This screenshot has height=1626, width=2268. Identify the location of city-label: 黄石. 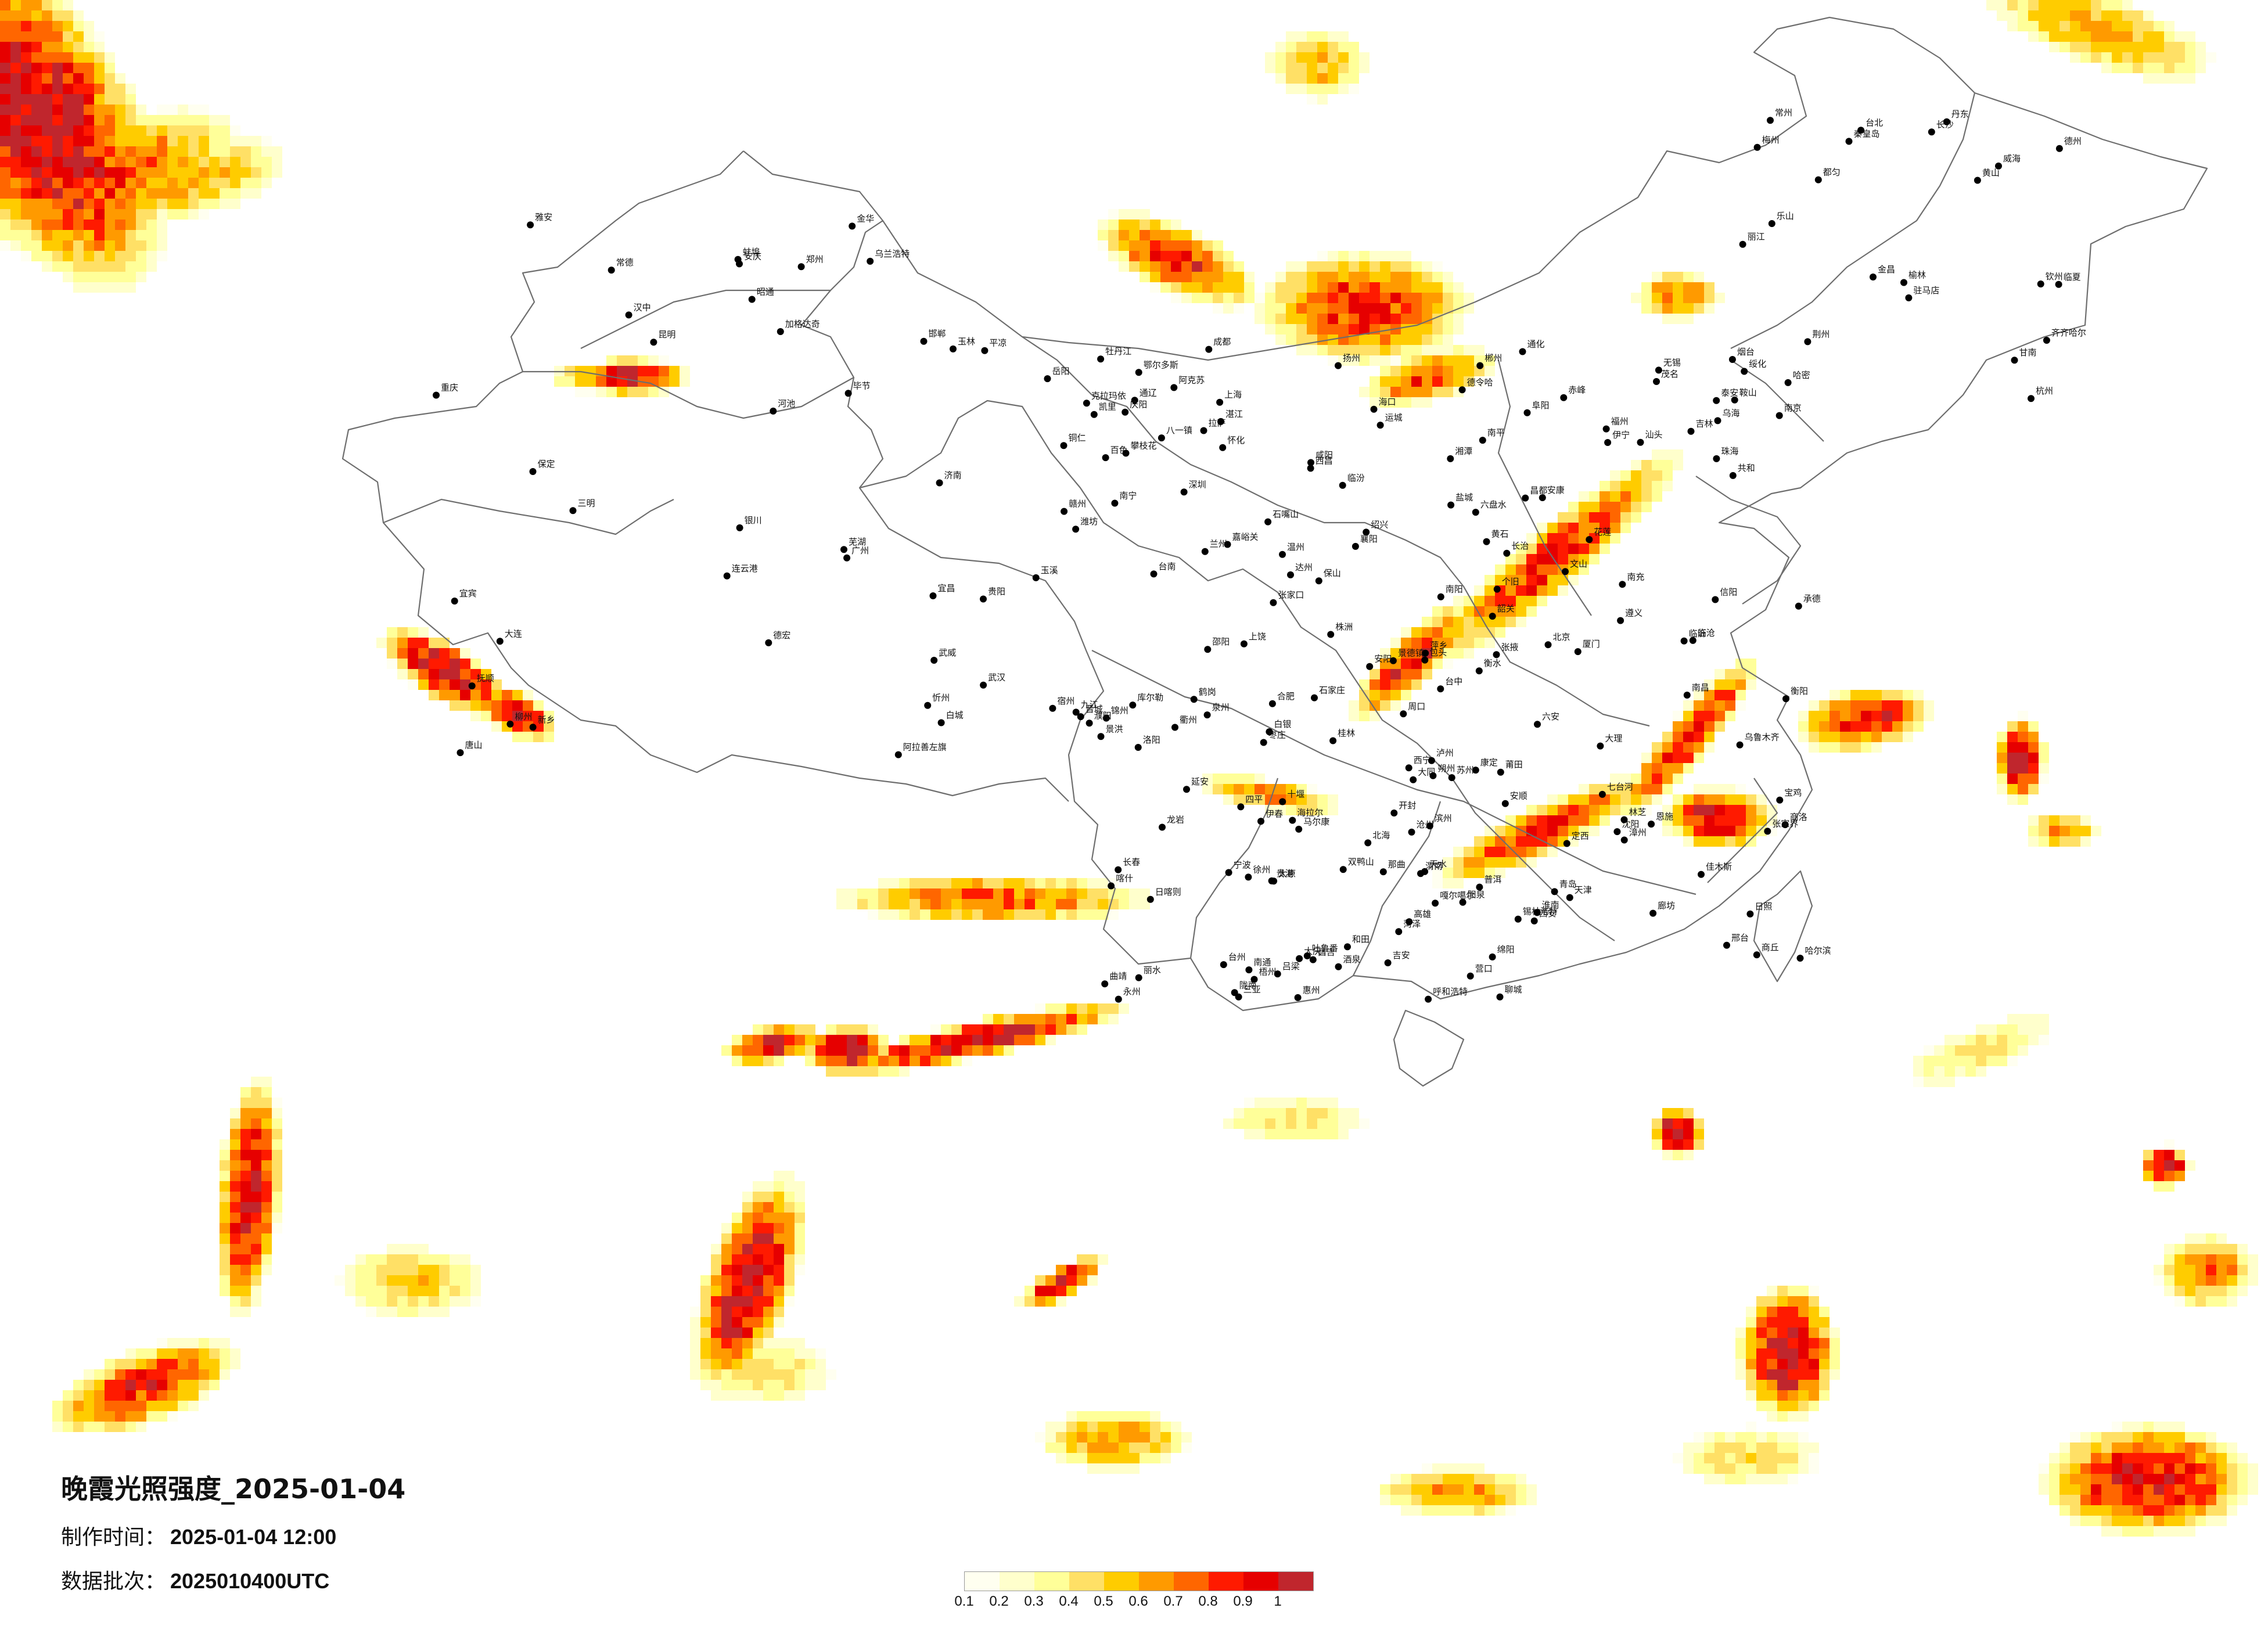
(1500, 534).